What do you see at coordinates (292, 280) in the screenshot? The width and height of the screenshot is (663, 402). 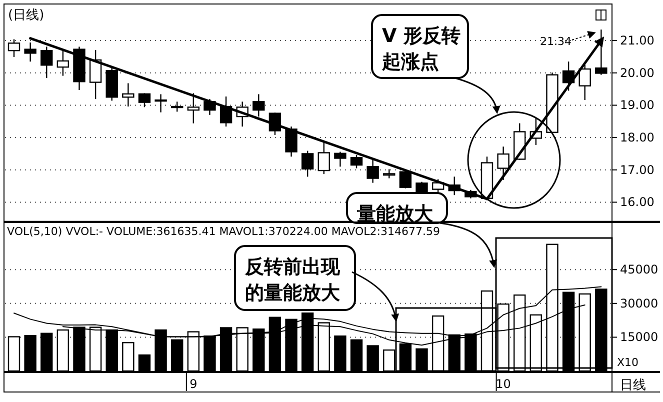 I see `annotation: 反转前出现的量能放大` at bounding box center [292, 280].